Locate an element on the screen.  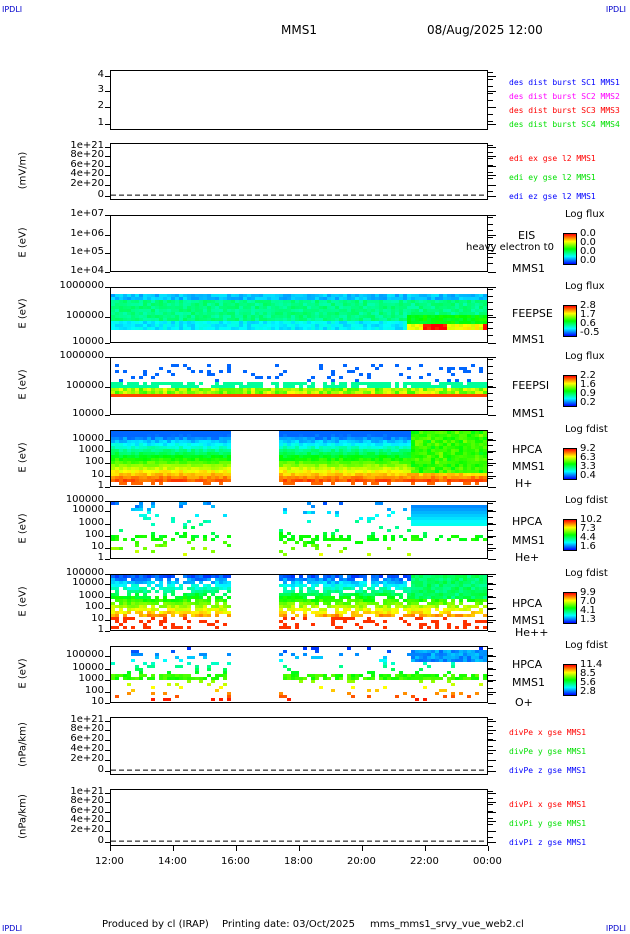
colorbar-tick: 7.3 is located at coordinates (588, 528).